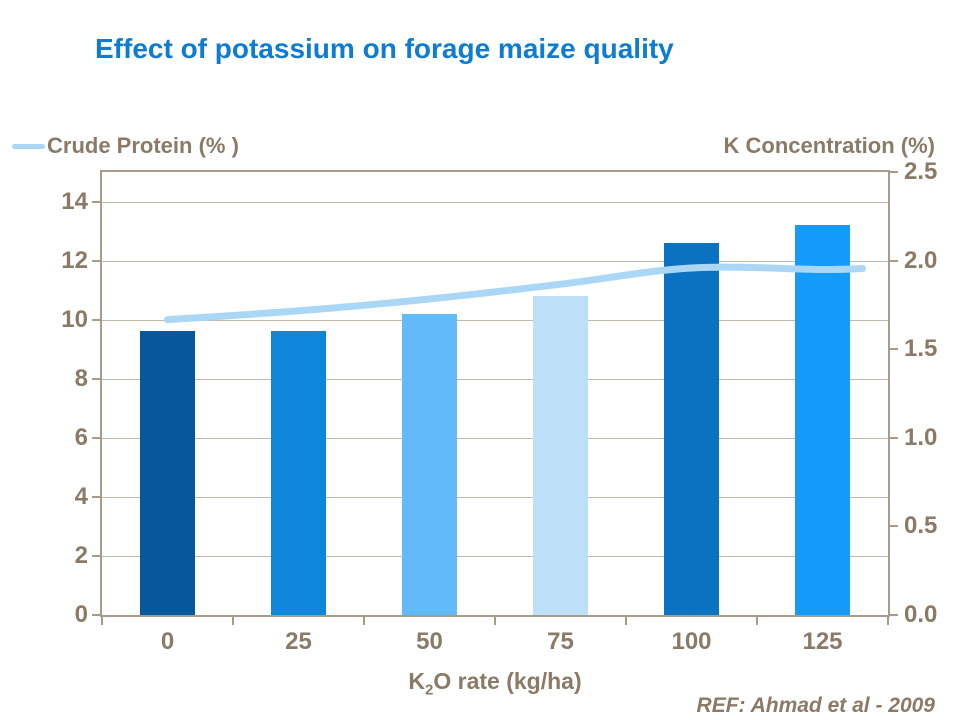 The height and width of the screenshot is (720, 960). What do you see at coordinates (560, 641) in the screenshot?
I see `x-category-label: 75` at bounding box center [560, 641].